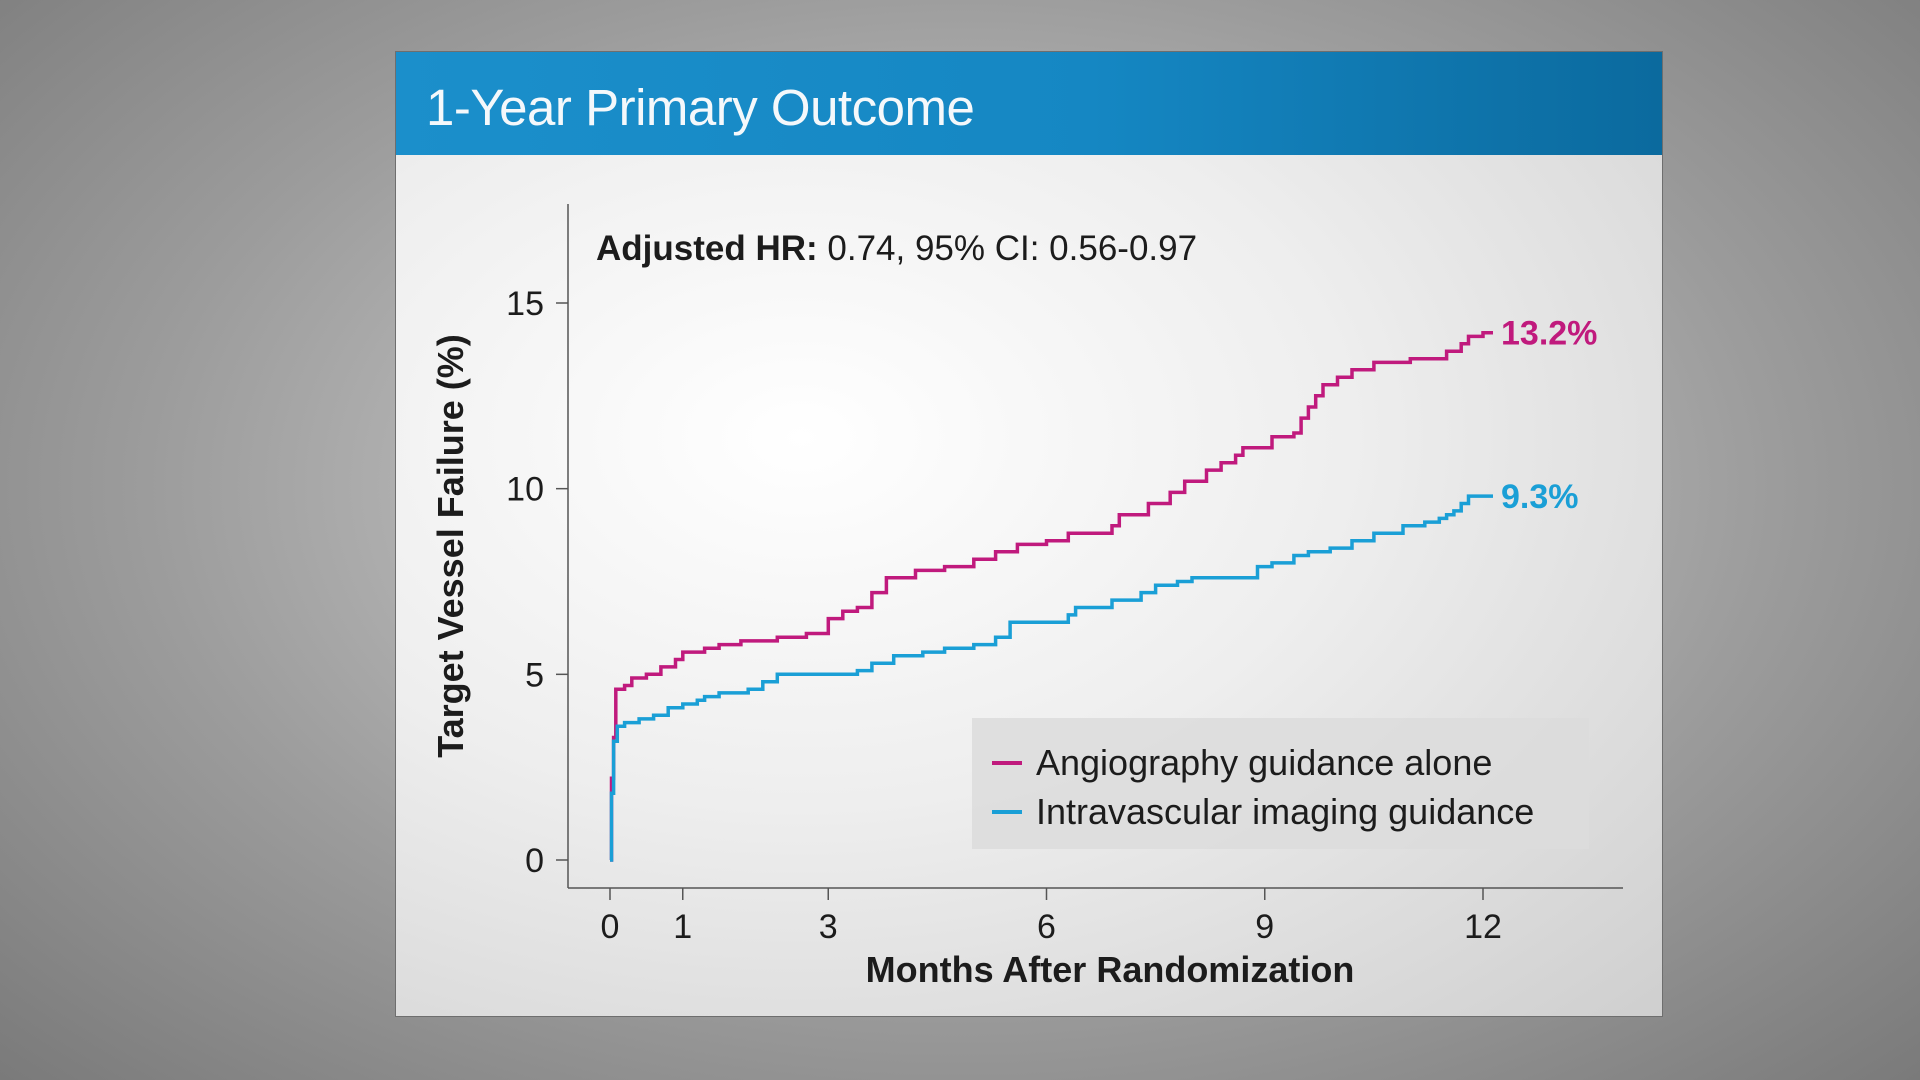  Describe the element at coordinates (1046, 927) in the screenshot. I see `x-tick-label-6: 6` at that location.